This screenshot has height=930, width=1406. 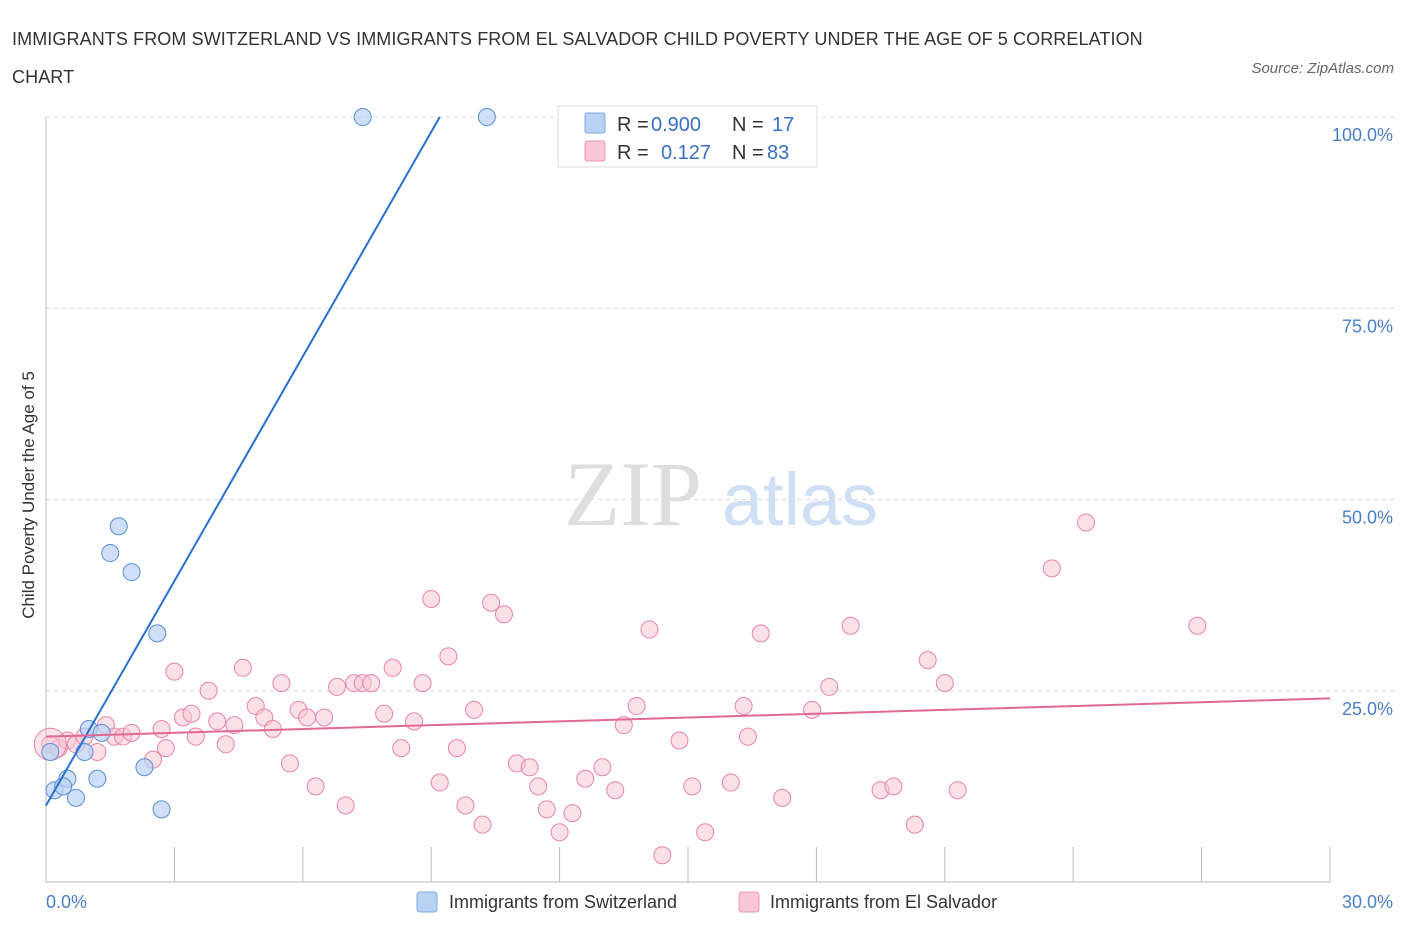 What do you see at coordinates (1362, 422) in the screenshot?
I see `y-tick-labels: 25.0% 50.0% 75.0% 100.0%` at bounding box center [1362, 422].